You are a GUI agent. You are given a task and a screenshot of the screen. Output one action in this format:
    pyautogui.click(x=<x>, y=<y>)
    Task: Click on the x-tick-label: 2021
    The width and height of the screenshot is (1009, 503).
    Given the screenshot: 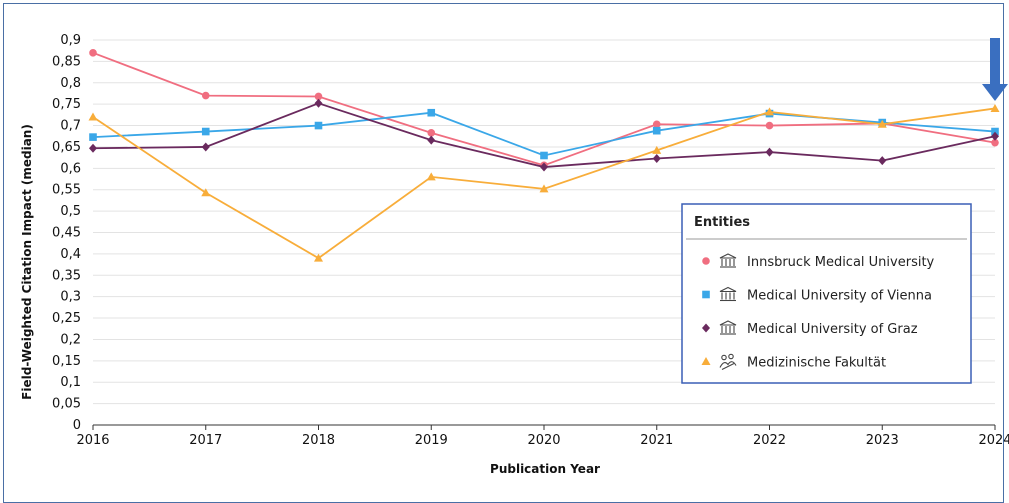 What is the action you would take?
    pyautogui.click(x=656, y=440)
    